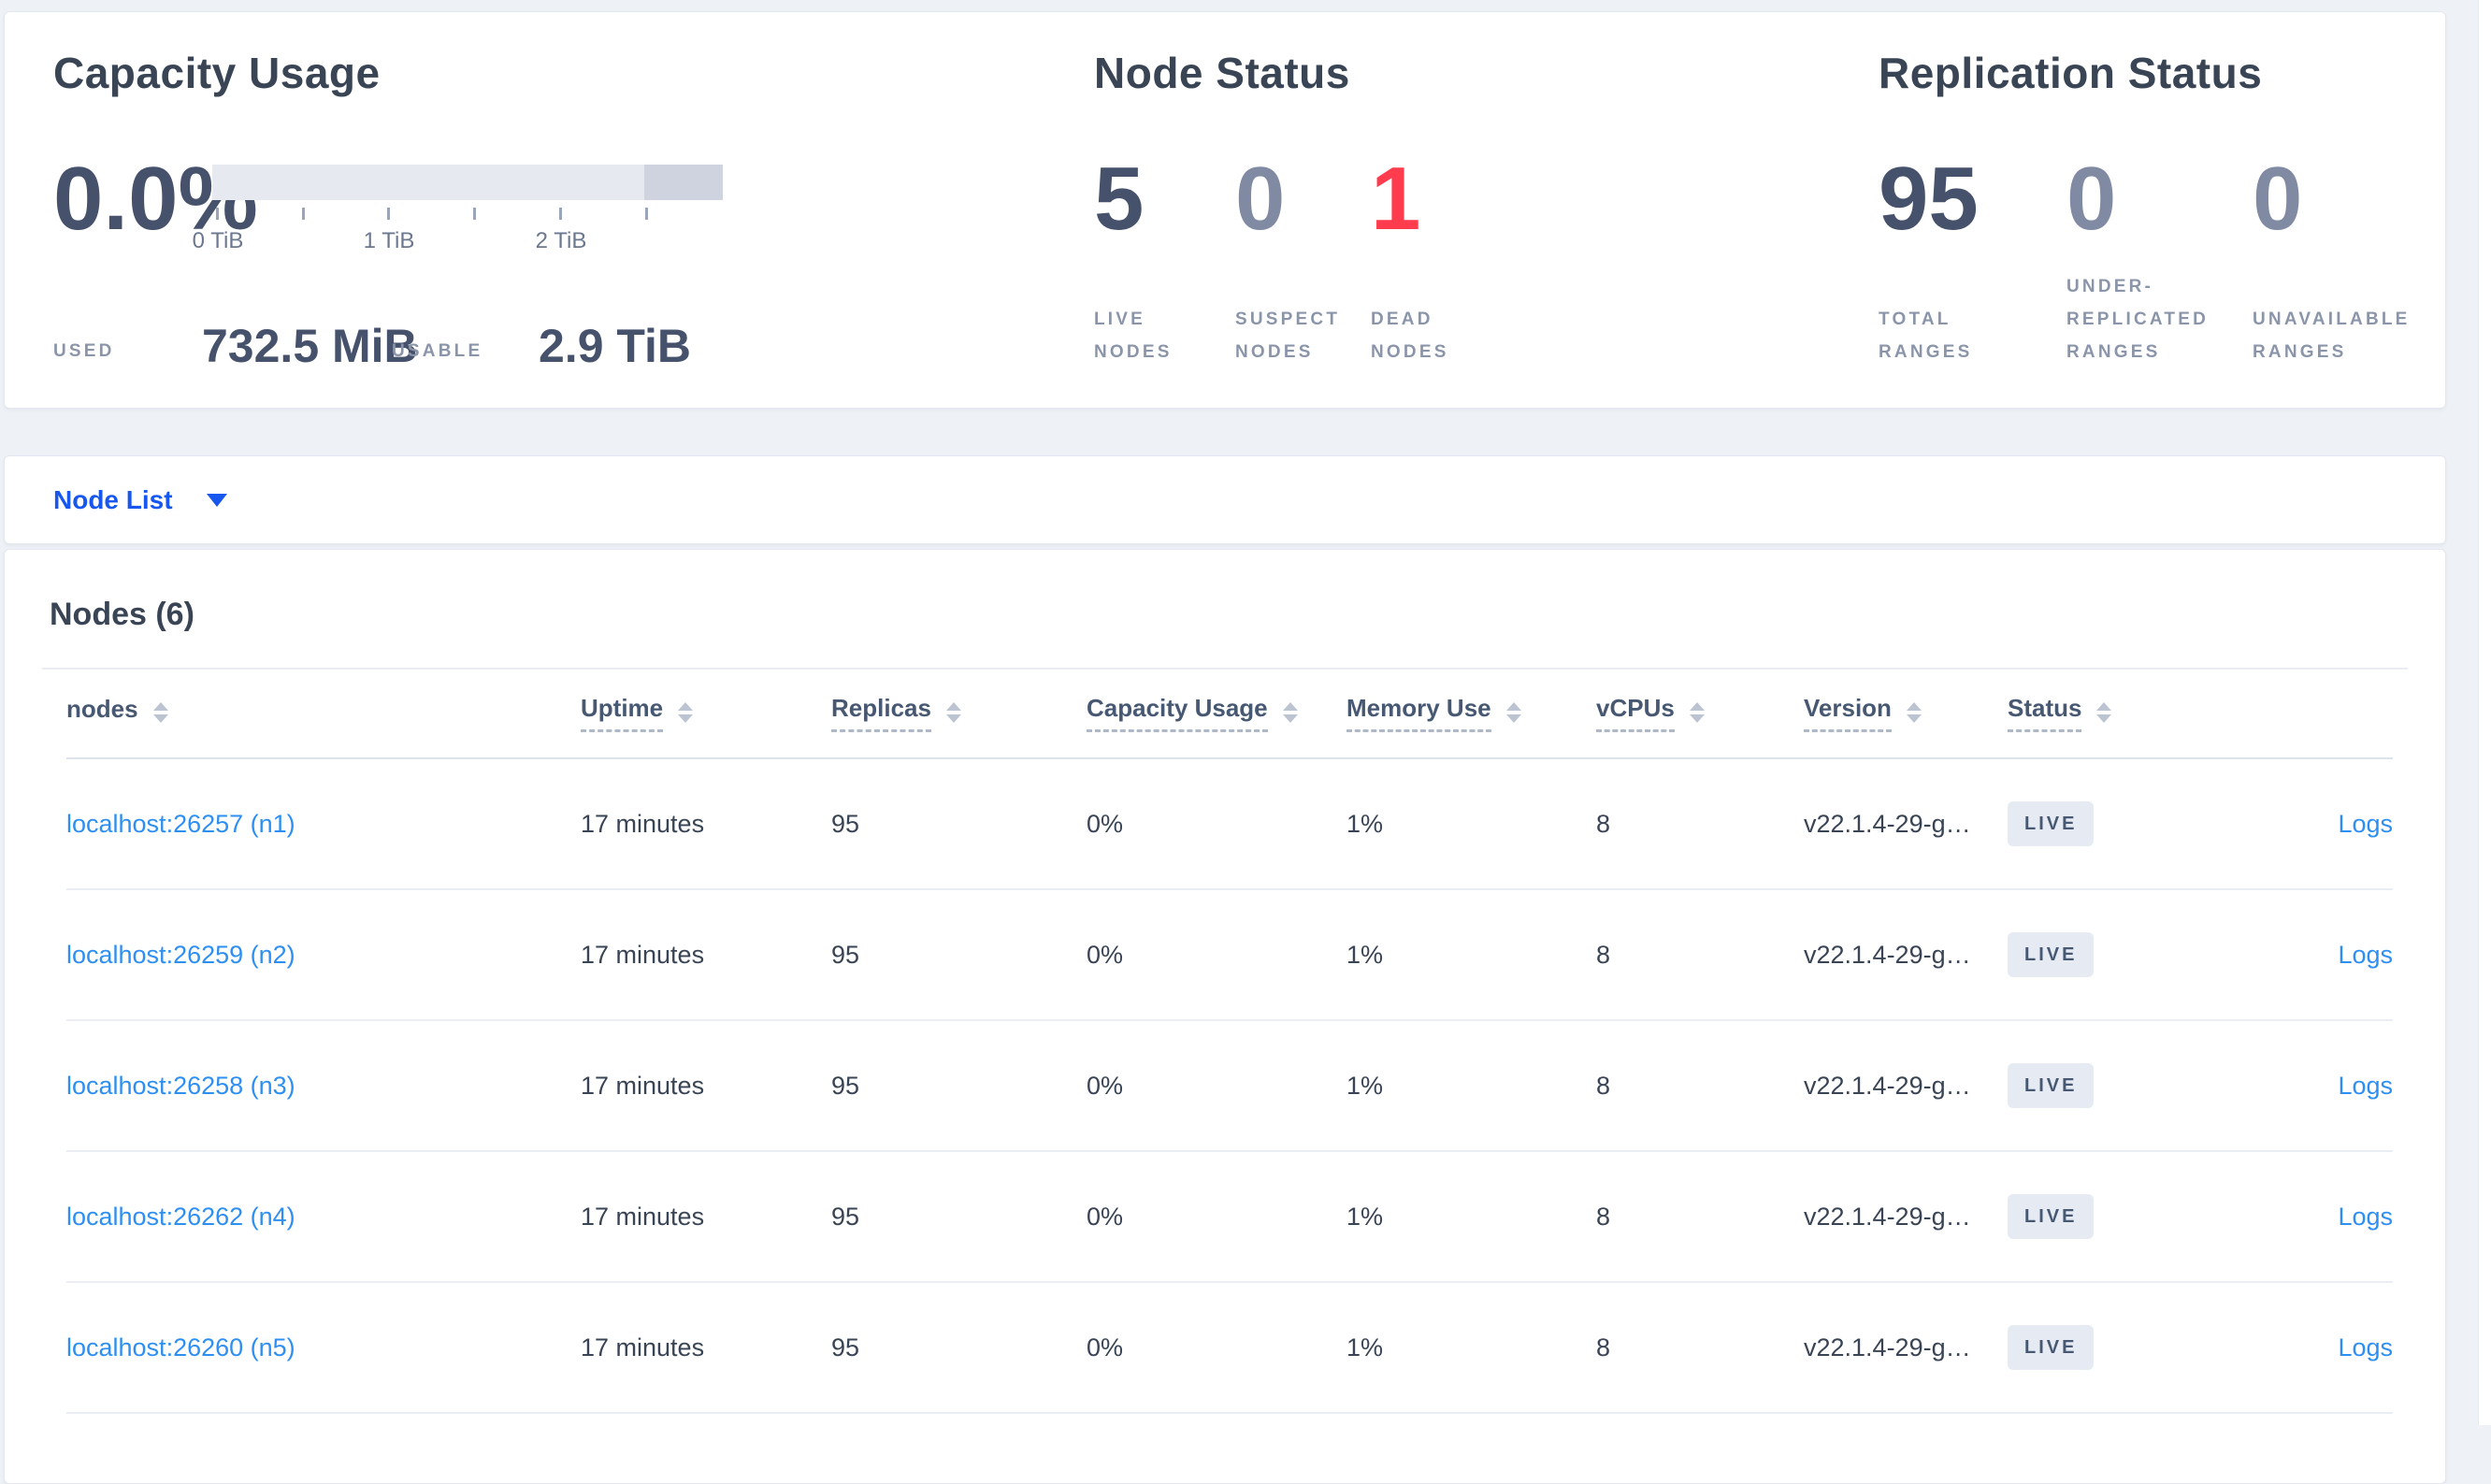  Describe the element at coordinates (1119, 199) in the screenshot. I see `live-nodes-count: 5` at that location.